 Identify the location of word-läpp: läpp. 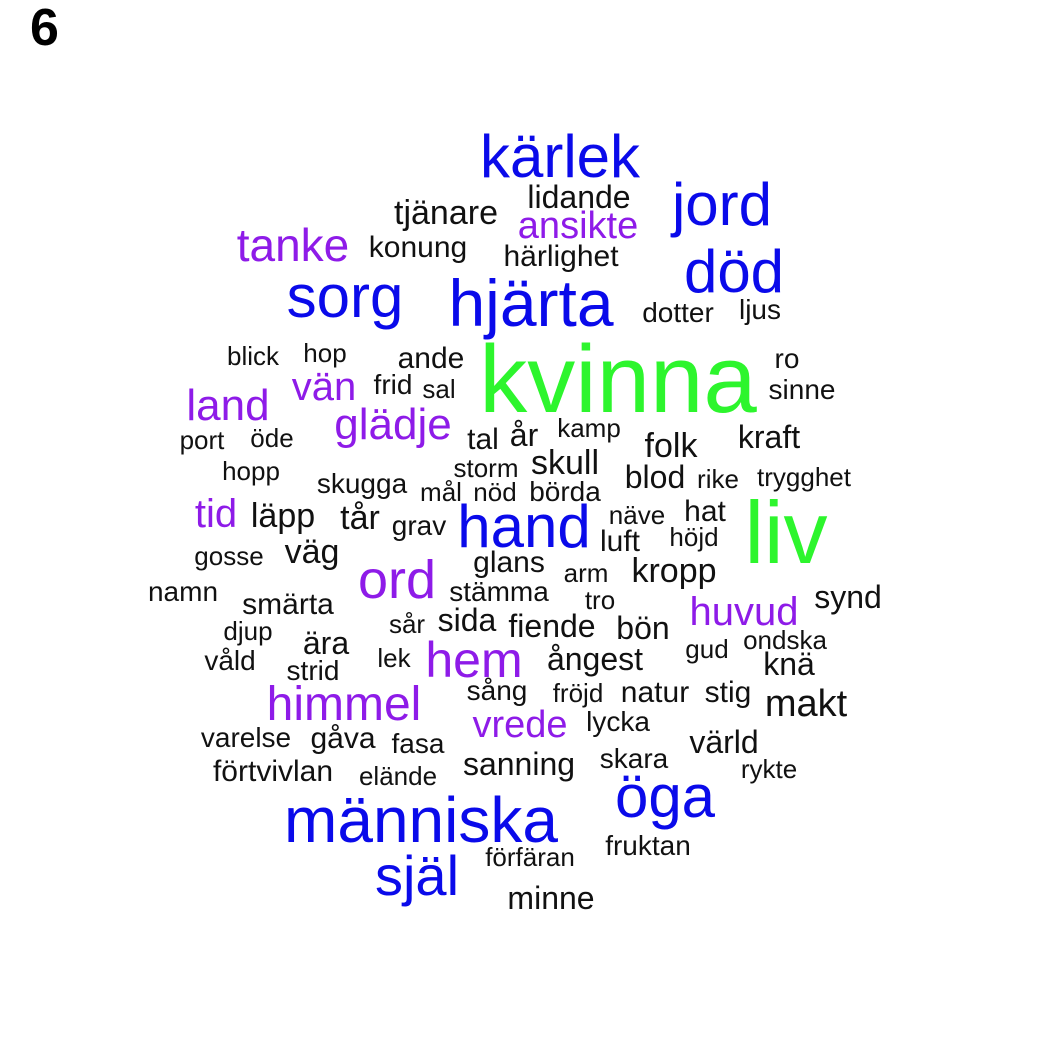
(283, 516).